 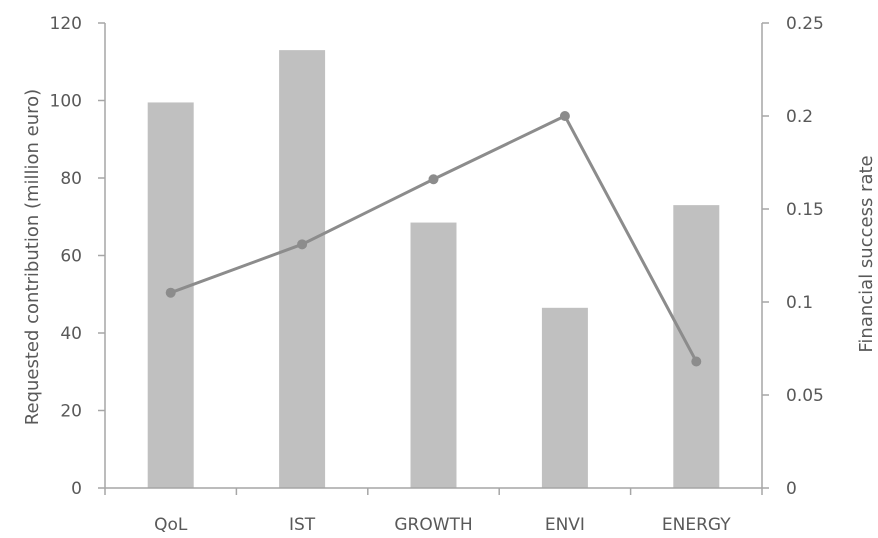 I want to click on left-tick-label: 80, so click(x=71, y=179).